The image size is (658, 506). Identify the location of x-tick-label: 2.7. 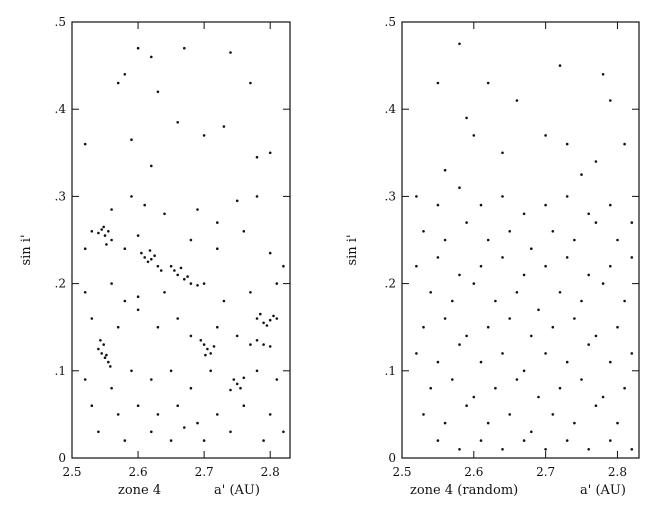
(545, 472).